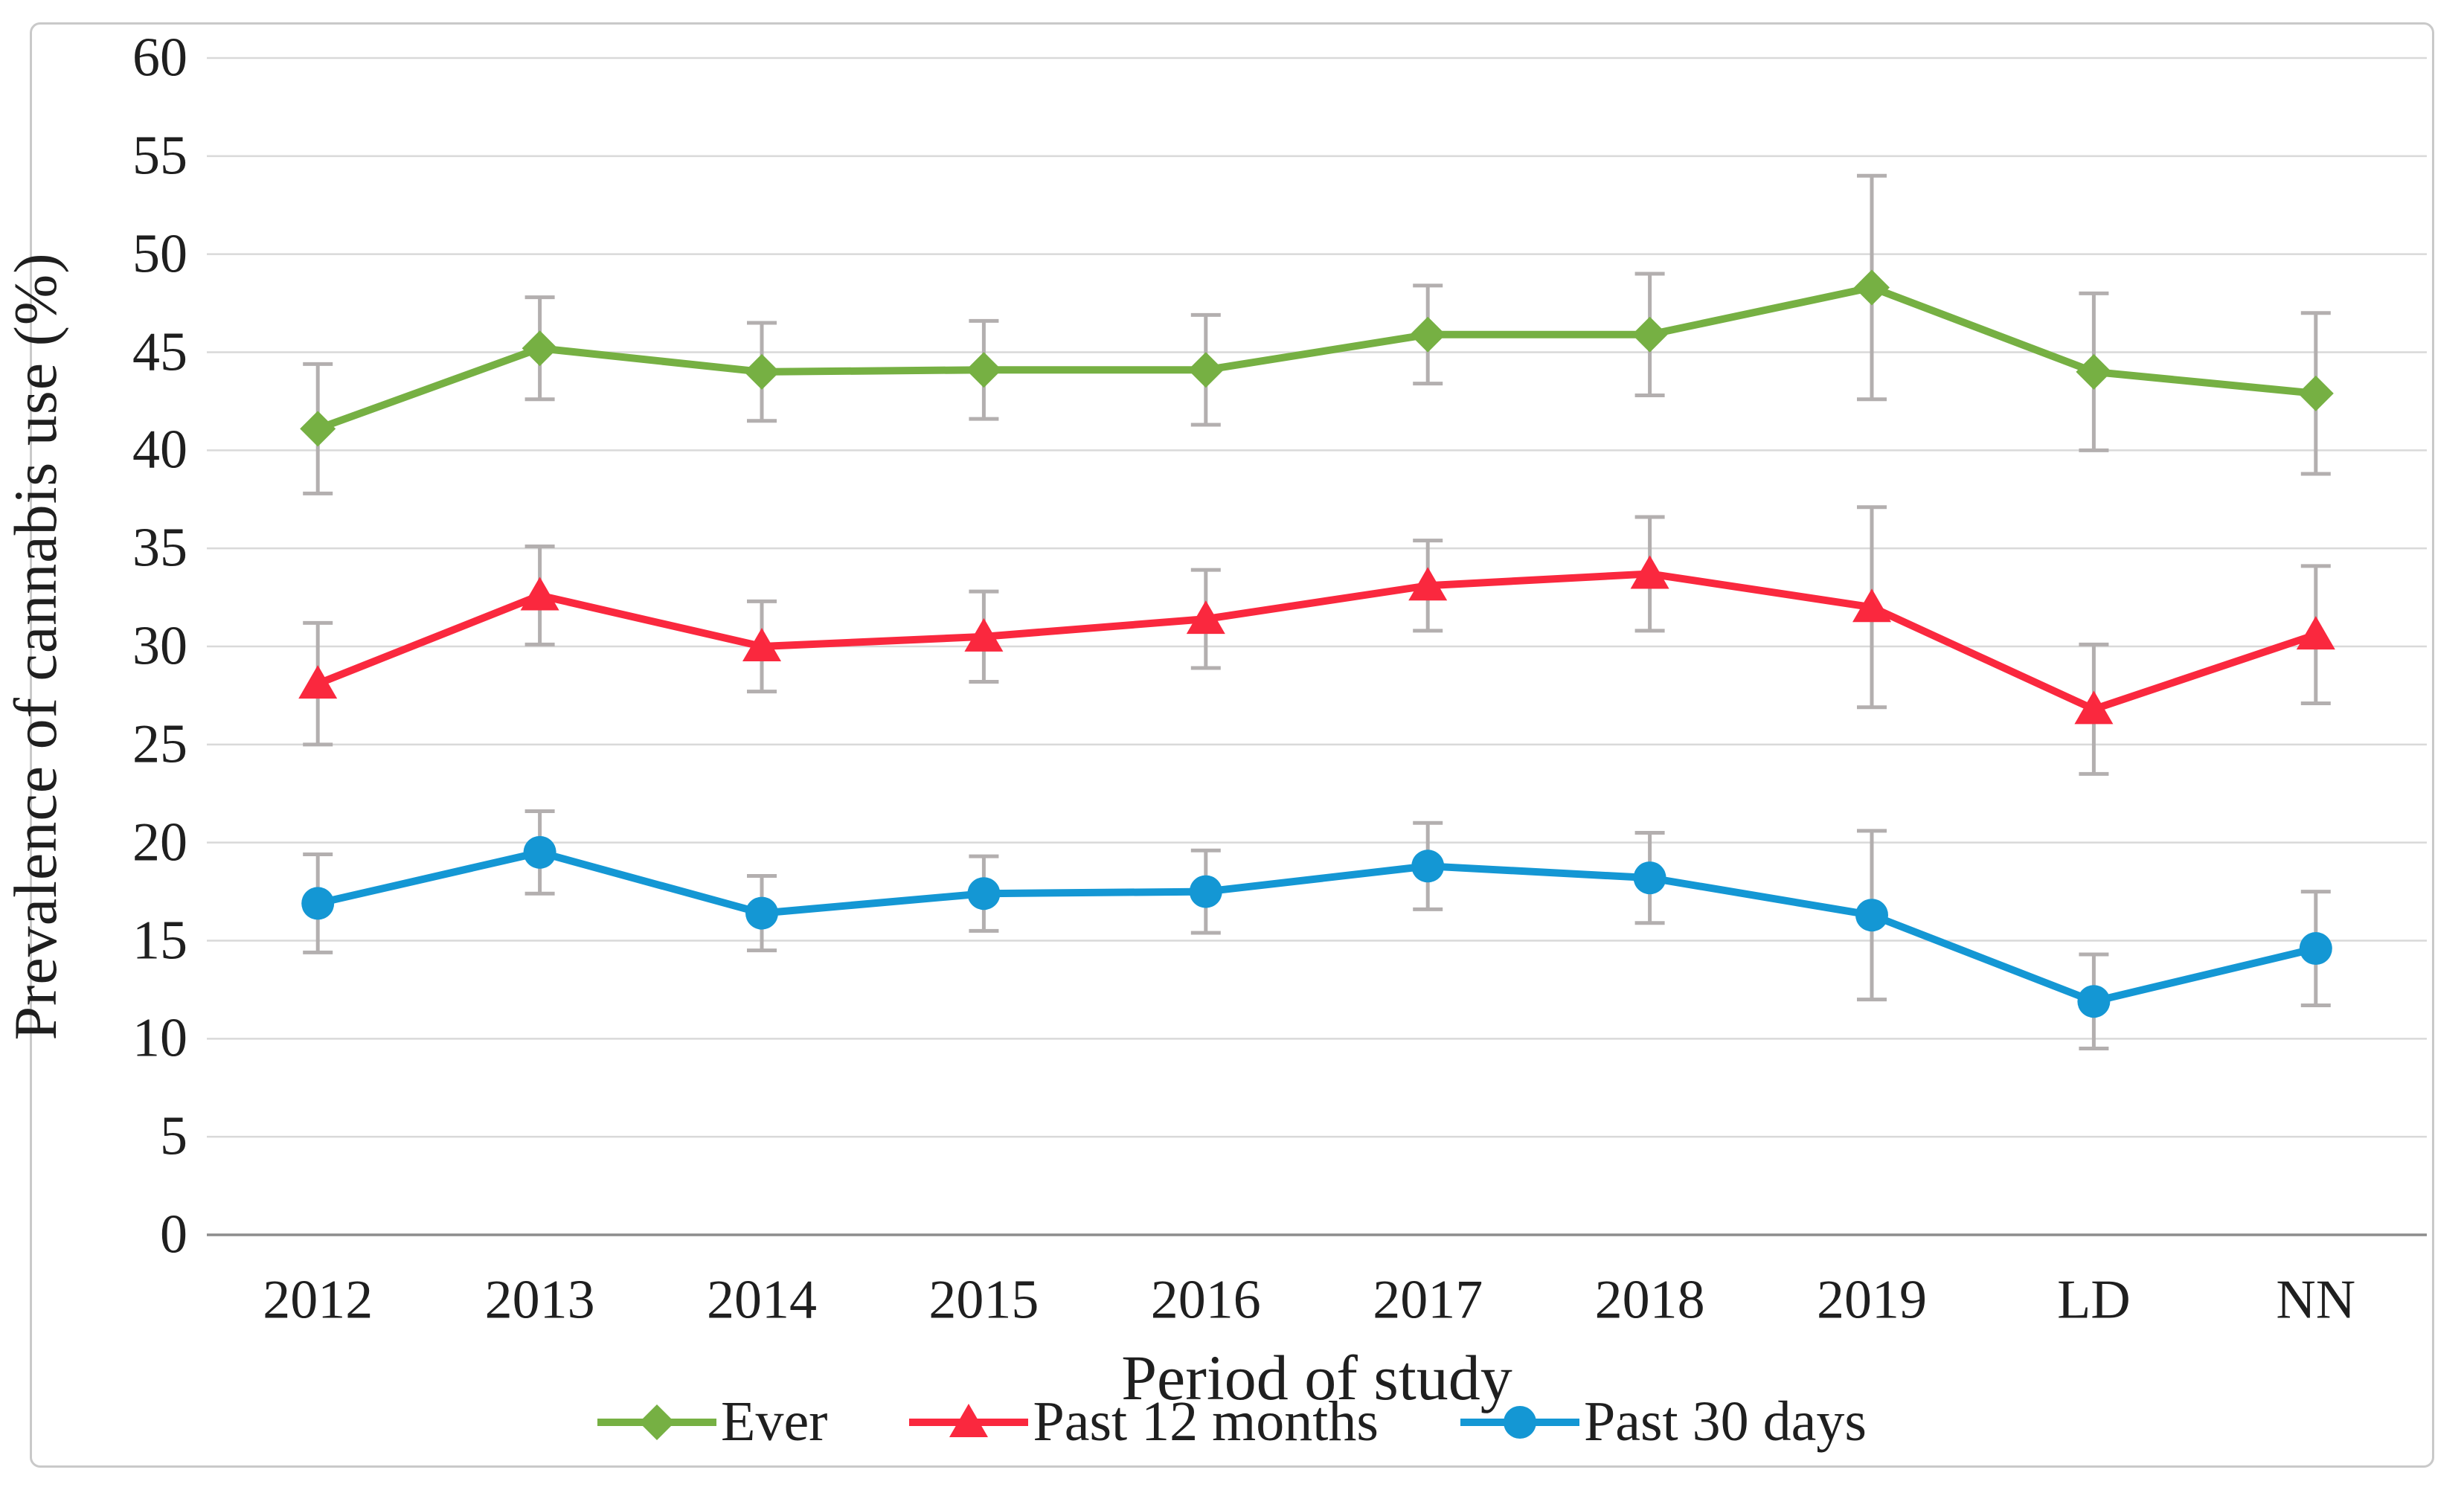 This screenshot has width=2464, height=1490. What do you see at coordinates (1428, 584) in the screenshot?
I see `data-point-past-12-months-2017` at bounding box center [1428, 584].